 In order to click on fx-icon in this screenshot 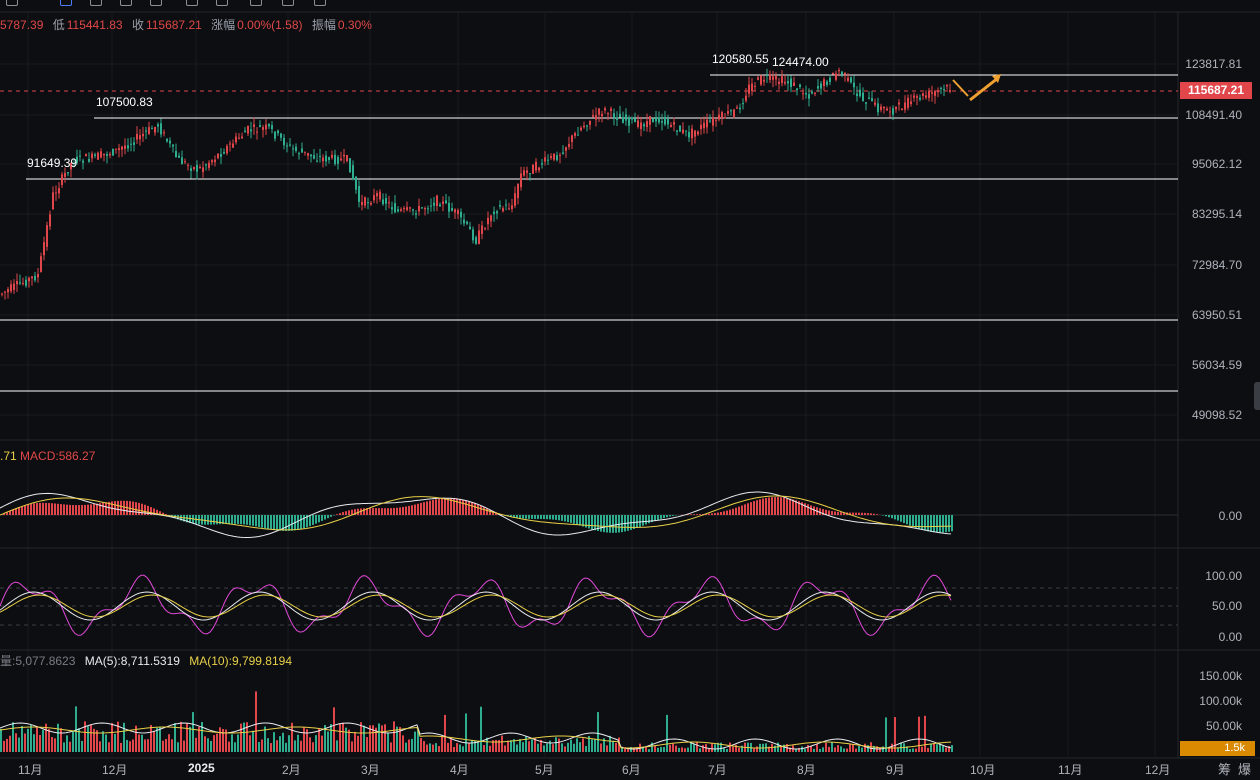, I will do `click(126, 3)`.